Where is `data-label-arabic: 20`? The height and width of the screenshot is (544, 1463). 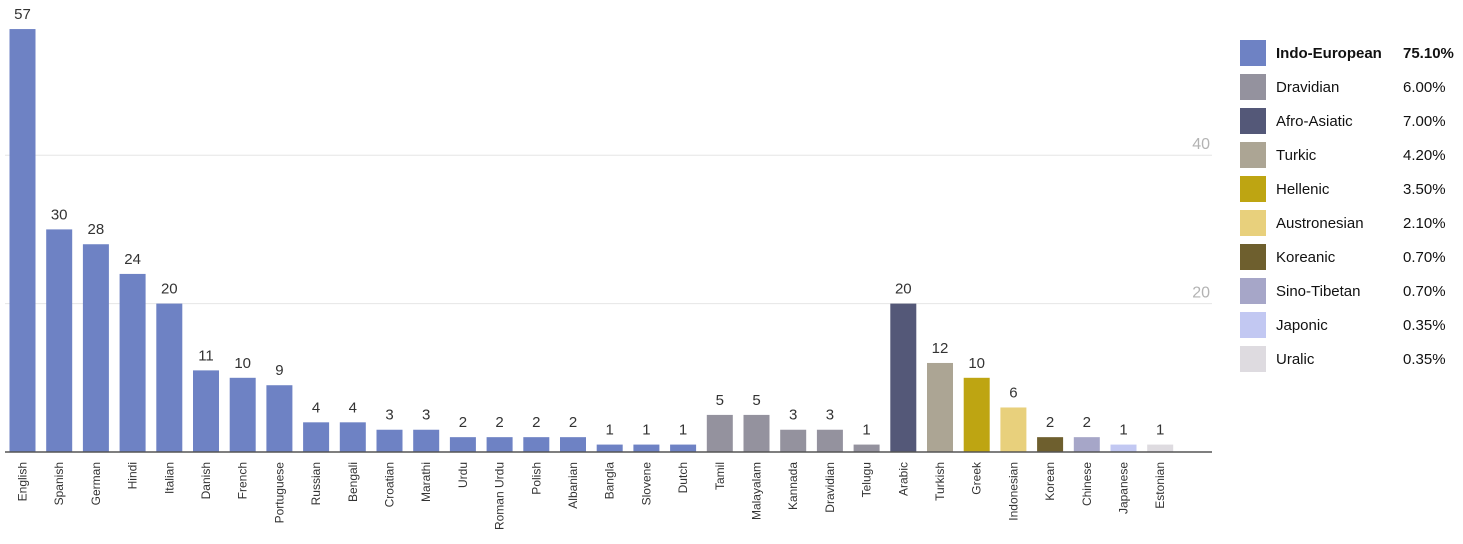
data-label-arabic: 20 is located at coordinates (903, 289).